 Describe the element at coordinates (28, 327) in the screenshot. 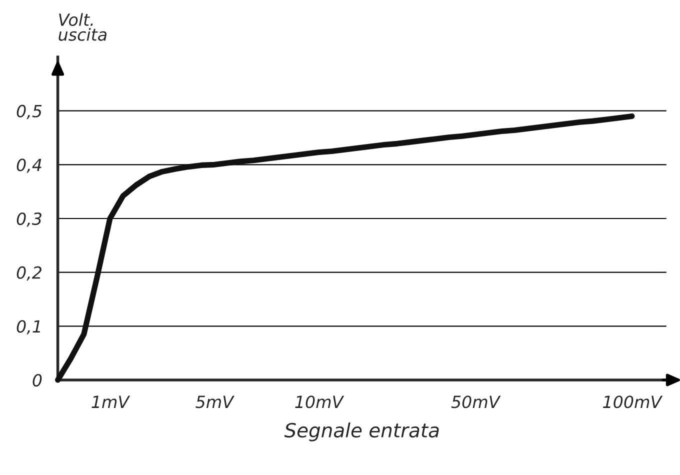

I see `y-tick-label: 0,1` at that location.